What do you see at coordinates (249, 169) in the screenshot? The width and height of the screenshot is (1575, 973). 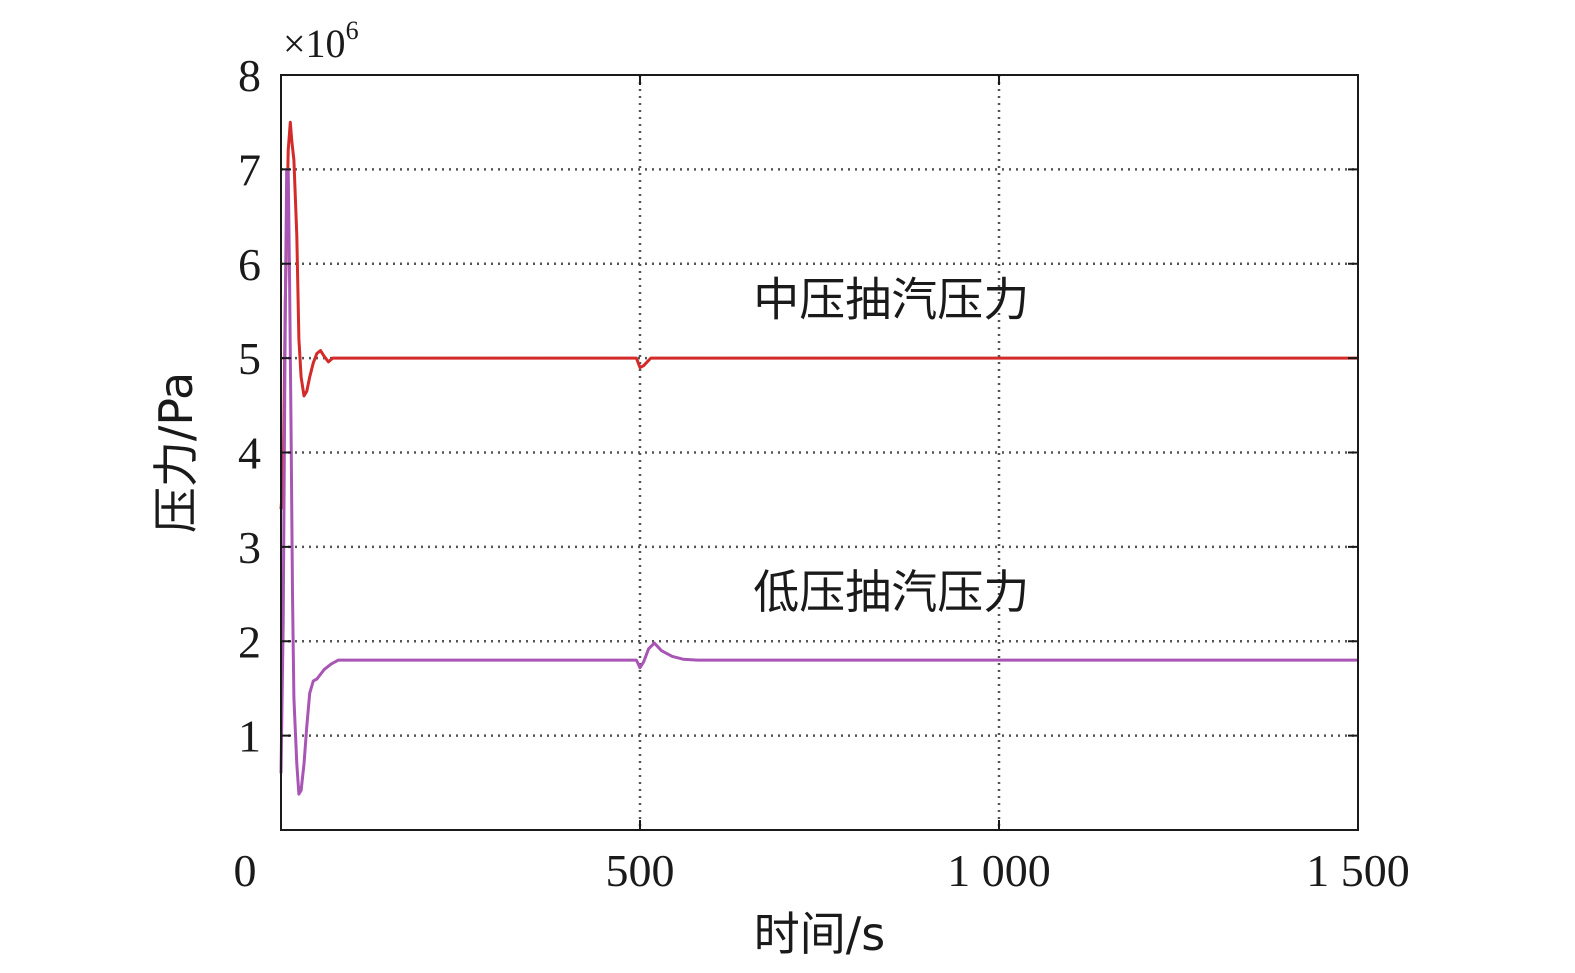 I see `y-tick-label: 7` at bounding box center [249, 169].